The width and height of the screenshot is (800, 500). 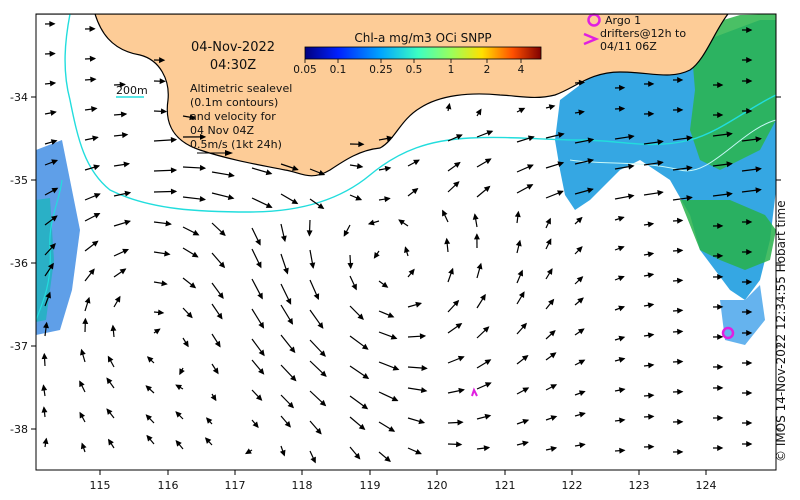 I want to click on x-tick-label: 121, so click(x=505, y=485).